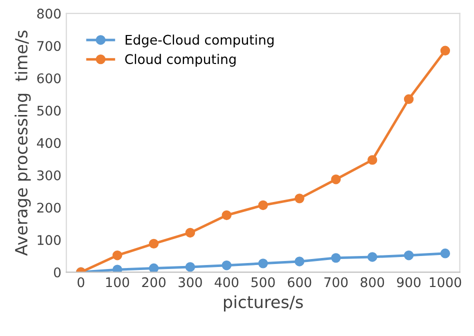 This screenshot has height=336, width=474. Describe the element at coordinates (263, 282) in the screenshot. I see `x-tick-label: 500` at that location.